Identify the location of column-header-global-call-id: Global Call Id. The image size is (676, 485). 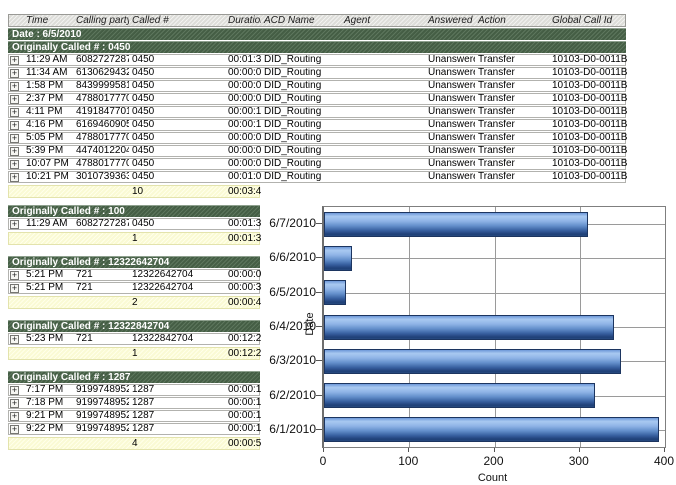
(582, 20).